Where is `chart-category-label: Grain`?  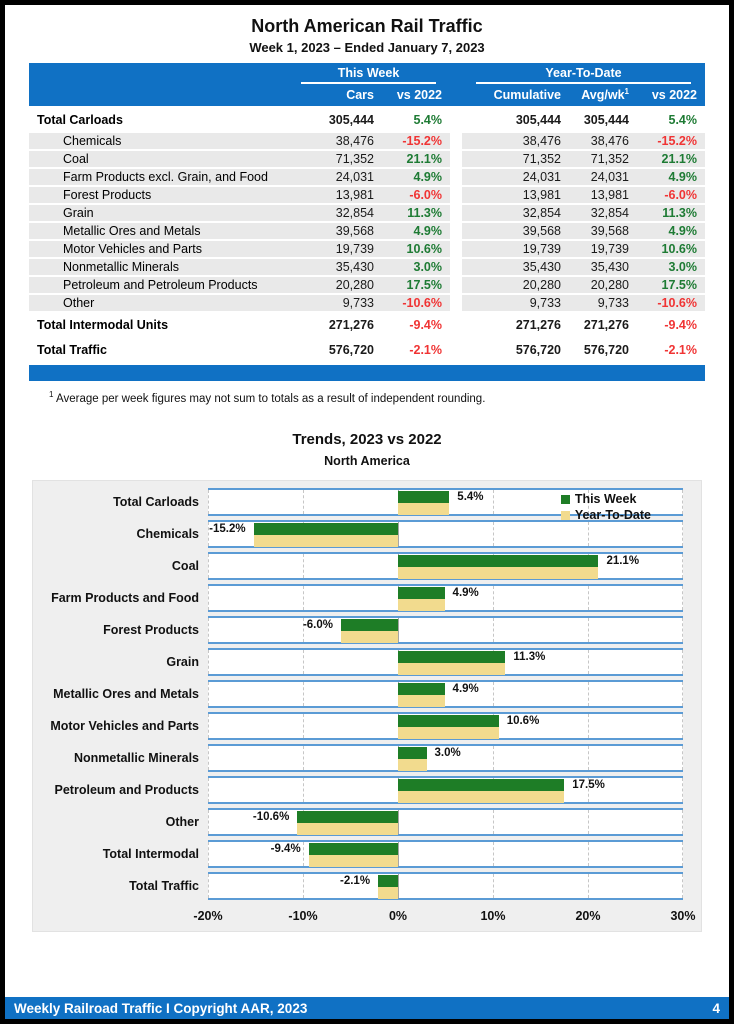
chart-category-label: Grain is located at coordinates (182, 661).